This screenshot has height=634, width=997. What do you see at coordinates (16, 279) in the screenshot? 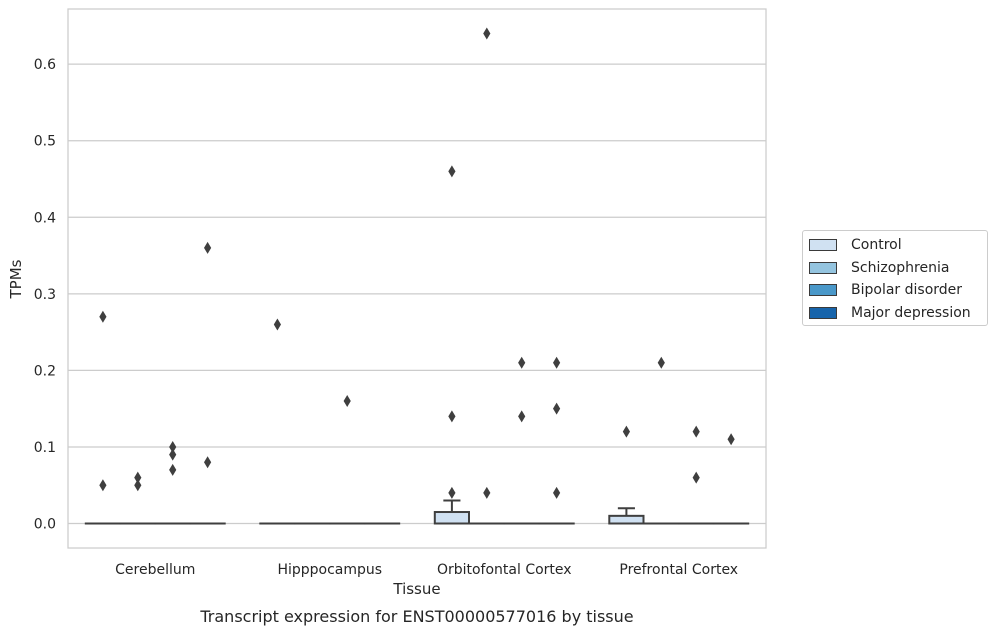
I see `y-axis-label: TPMs` at bounding box center [16, 279].